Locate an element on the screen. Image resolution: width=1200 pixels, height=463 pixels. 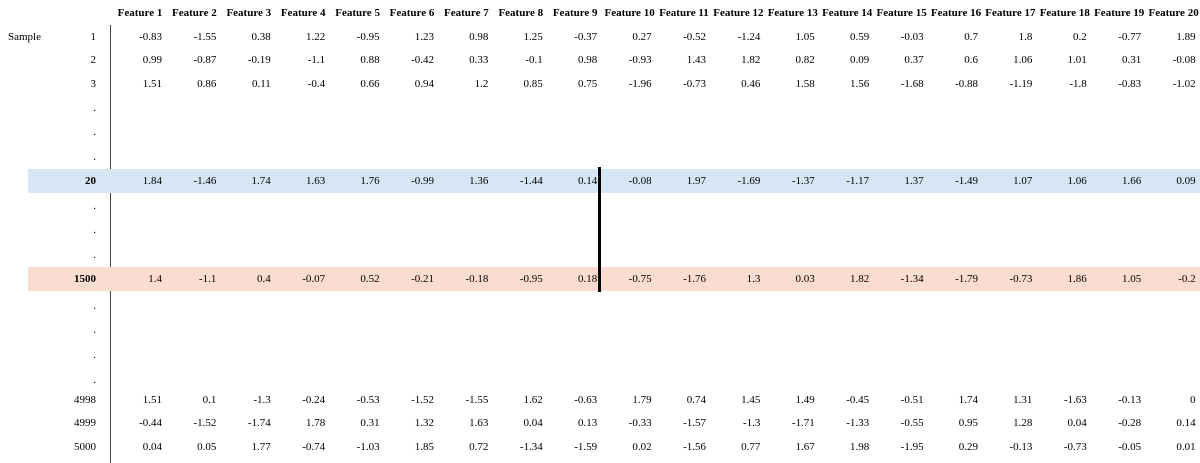
cell-value: 1.97 is located at coordinates (696, 181).